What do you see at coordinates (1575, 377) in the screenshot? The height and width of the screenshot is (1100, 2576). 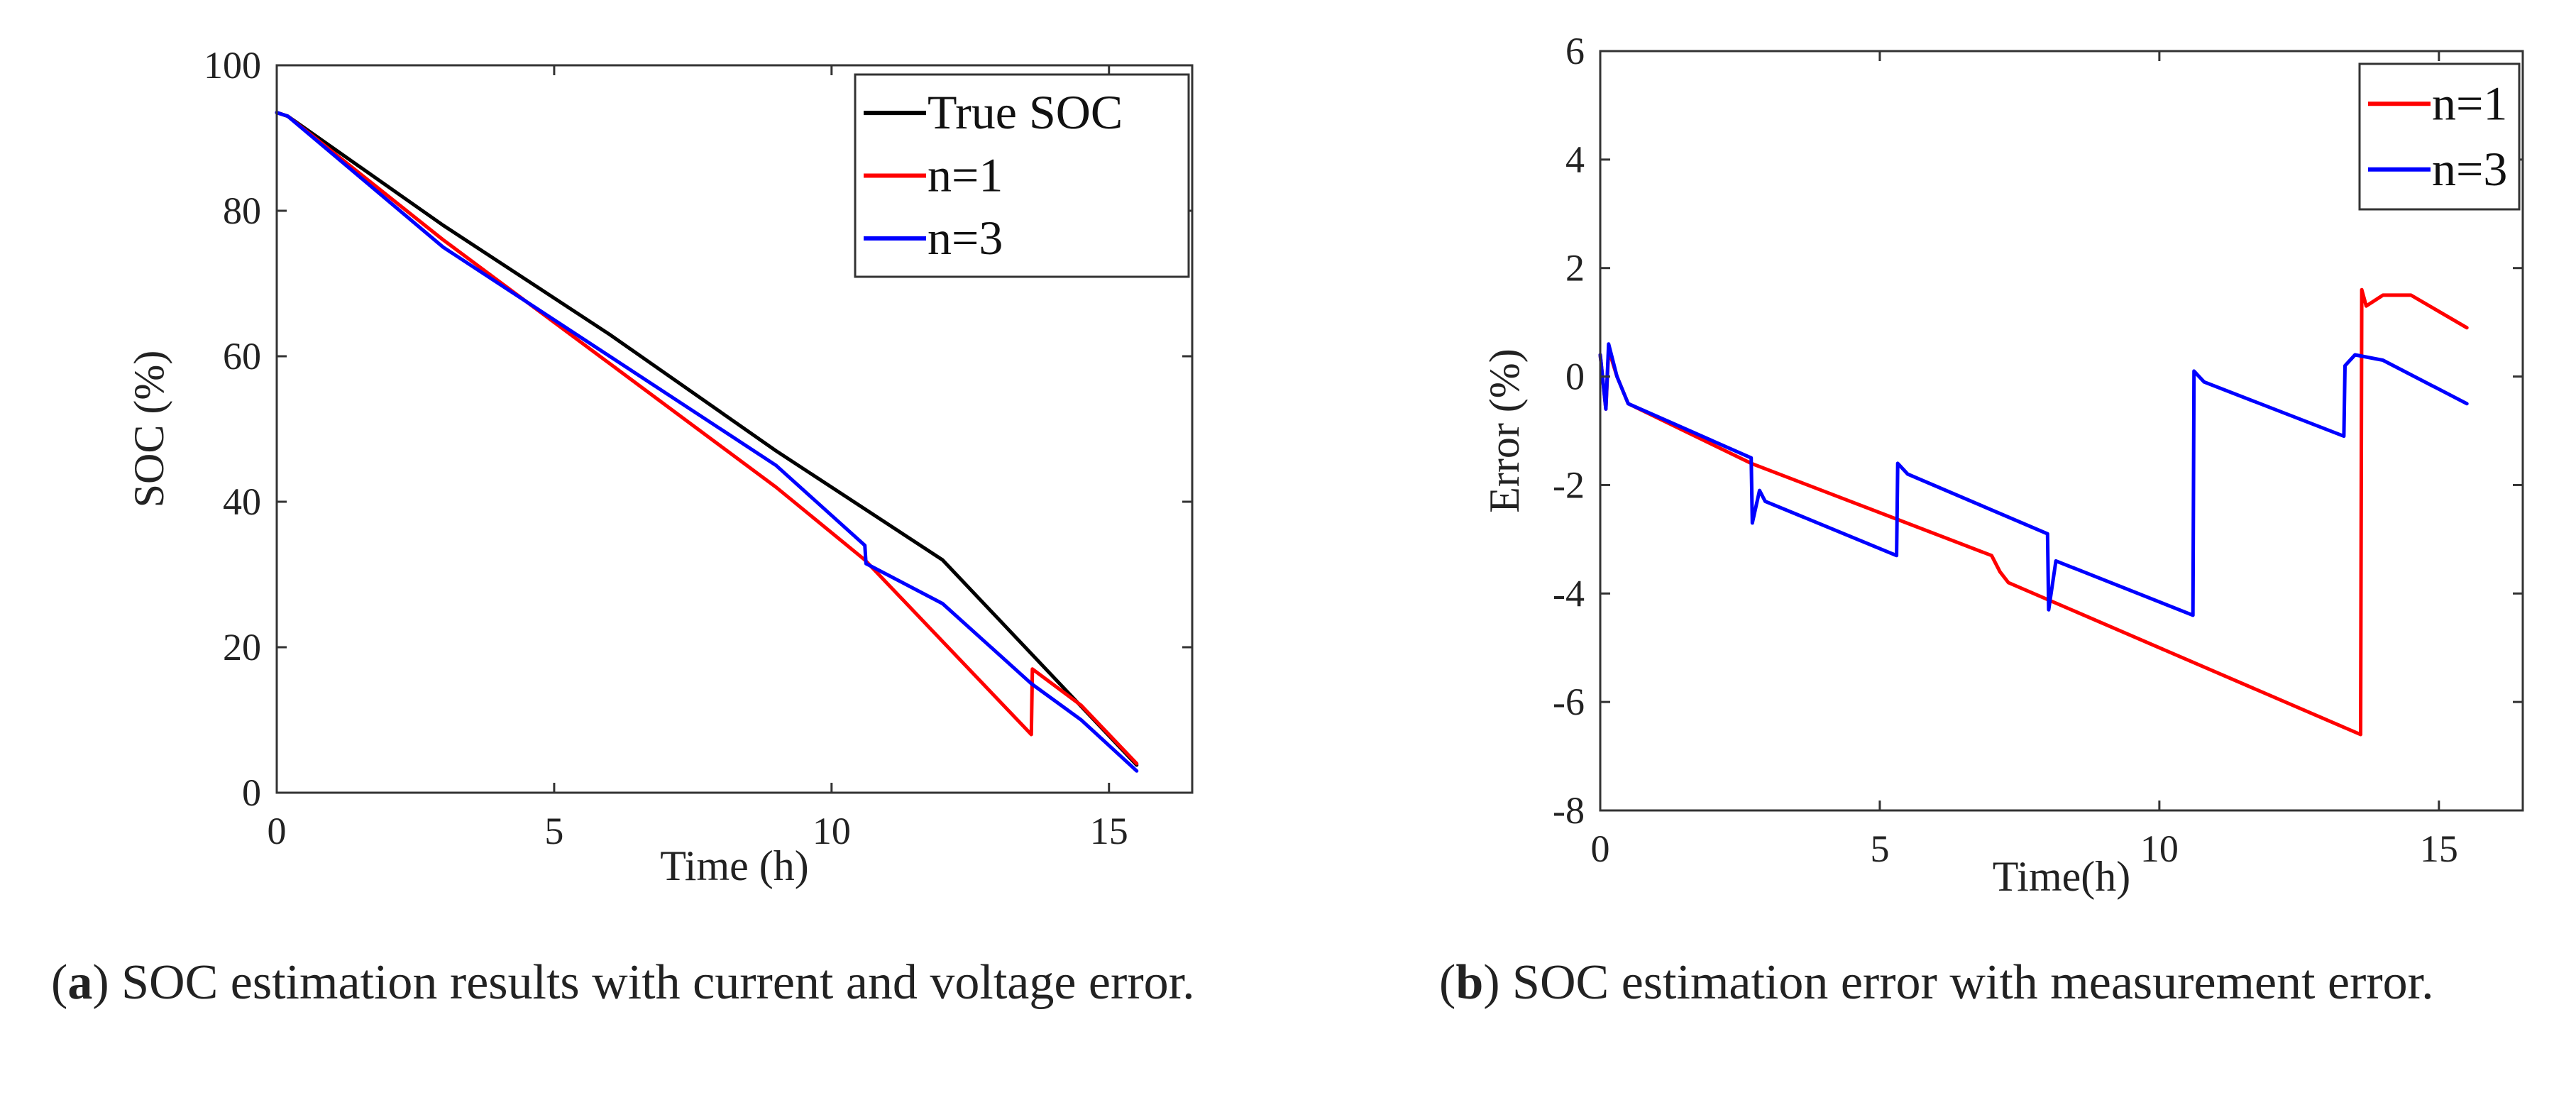 I see `y-tick-label-b: 0` at bounding box center [1575, 377].